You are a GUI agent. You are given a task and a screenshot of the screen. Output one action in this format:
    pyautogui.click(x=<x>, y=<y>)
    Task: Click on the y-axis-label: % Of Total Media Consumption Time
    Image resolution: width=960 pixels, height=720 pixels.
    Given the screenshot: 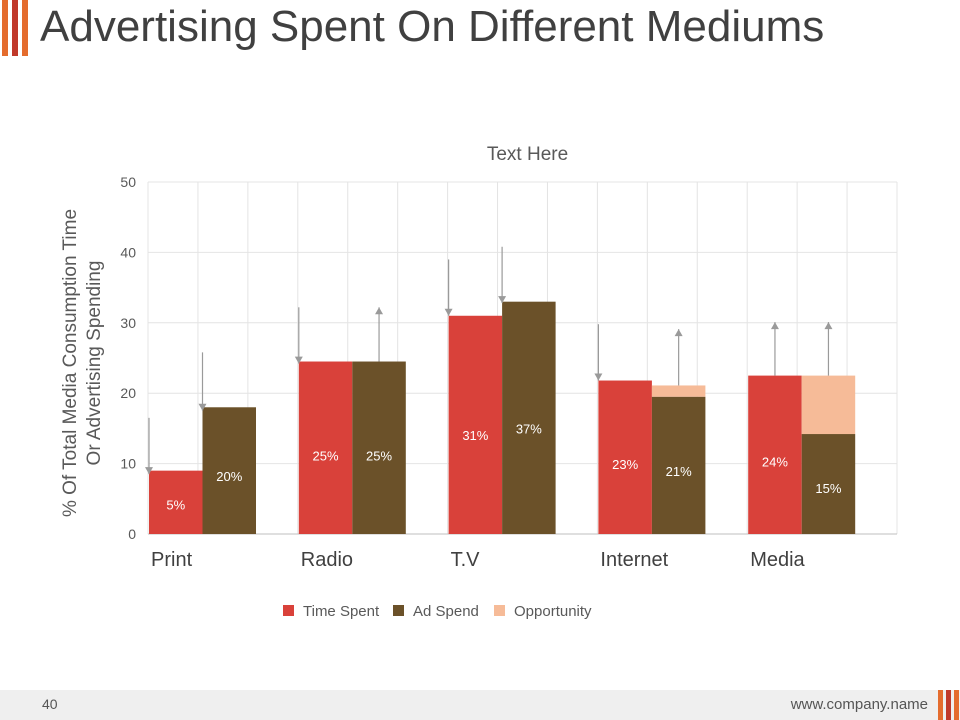 What is the action you would take?
    pyautogui.click(x=70, y=363)
    